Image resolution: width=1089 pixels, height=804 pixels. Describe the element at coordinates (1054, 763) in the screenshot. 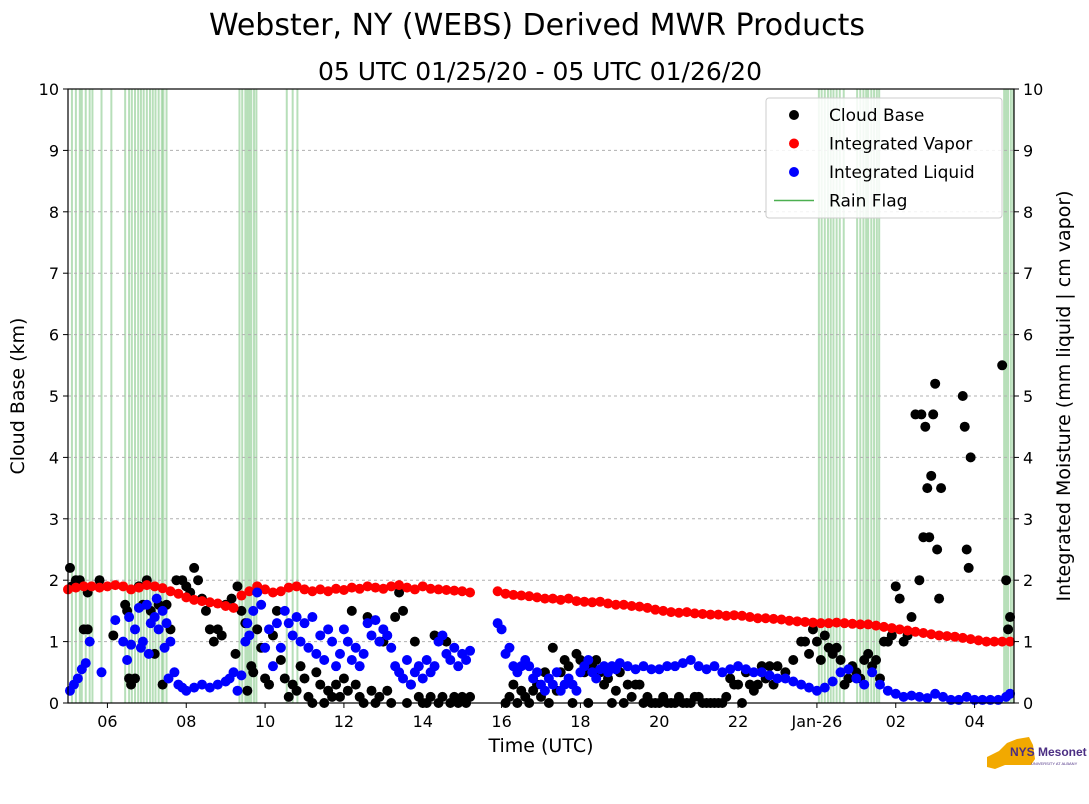

I see `logo-subtext: UNIVERSITY AT ALBANY` at that location.